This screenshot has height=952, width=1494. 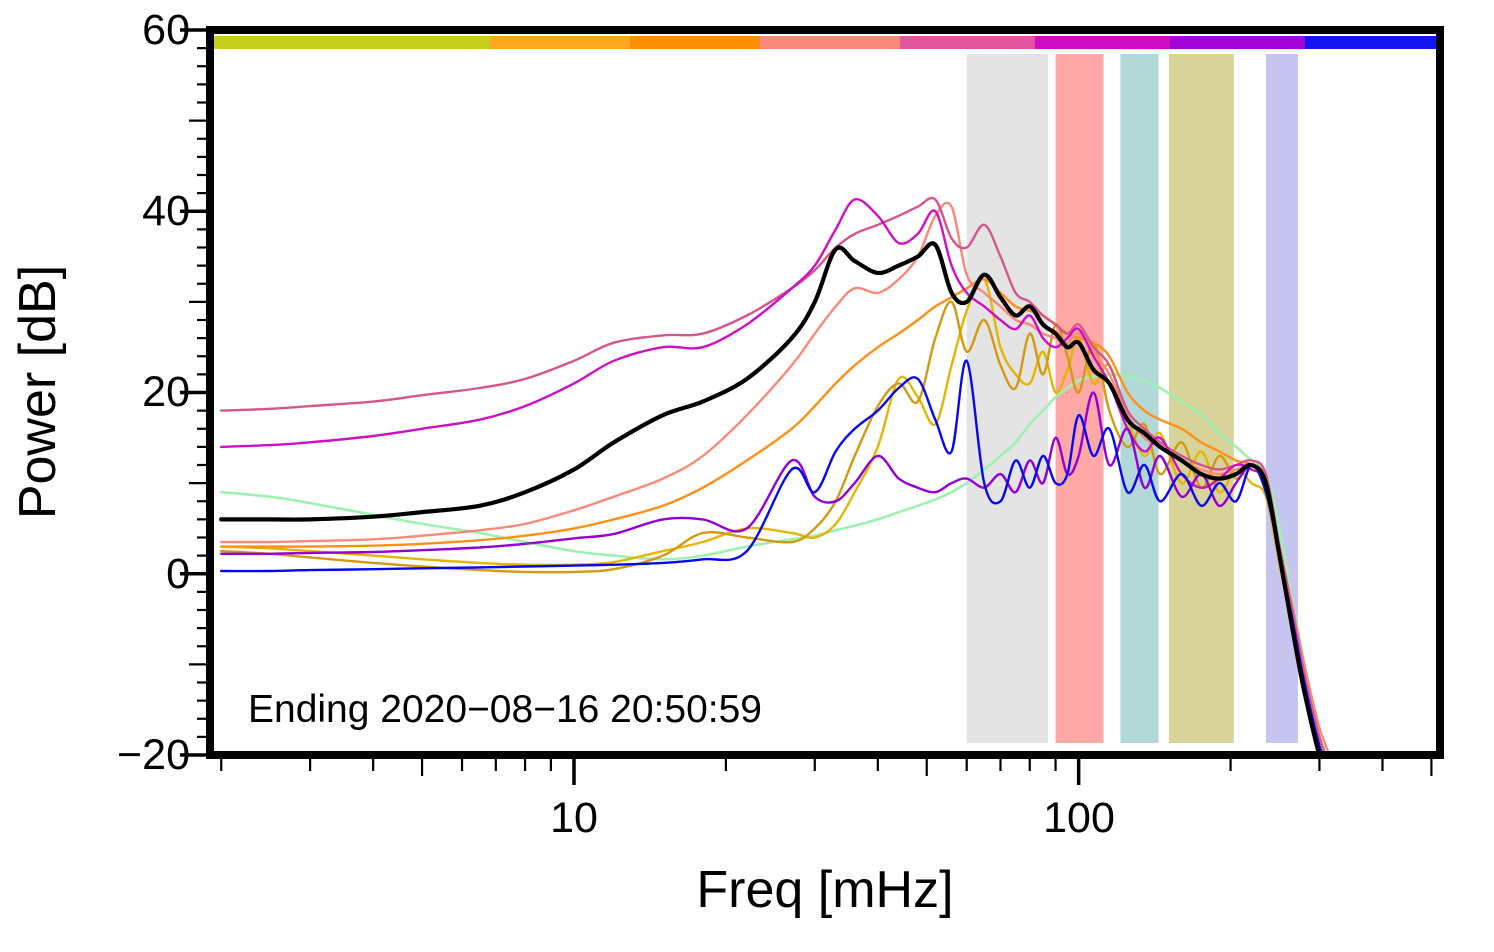 What do you see at coordinates (1139, 398) in the screenshot?
I see `band-teal` at bounding box center [1139, 398].